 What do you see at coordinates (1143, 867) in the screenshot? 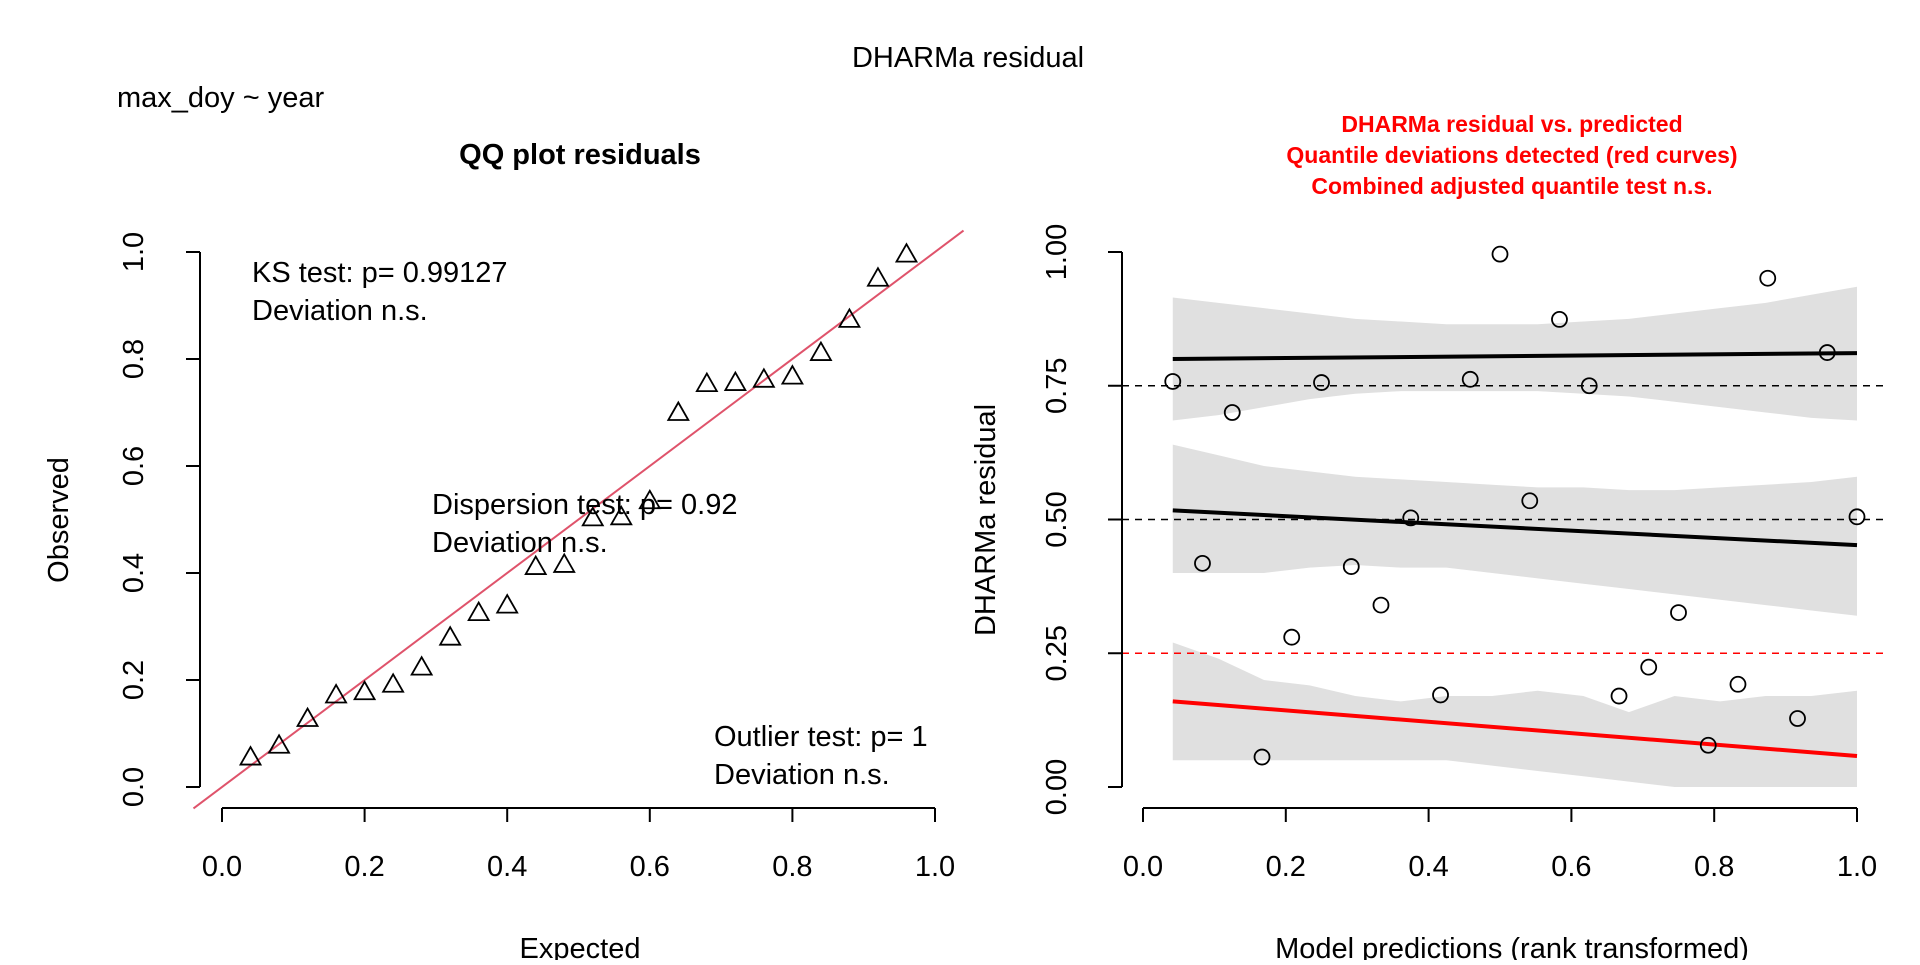
I see `residual-x-tick-label: 0.0` at bounding box center [1143, 867].